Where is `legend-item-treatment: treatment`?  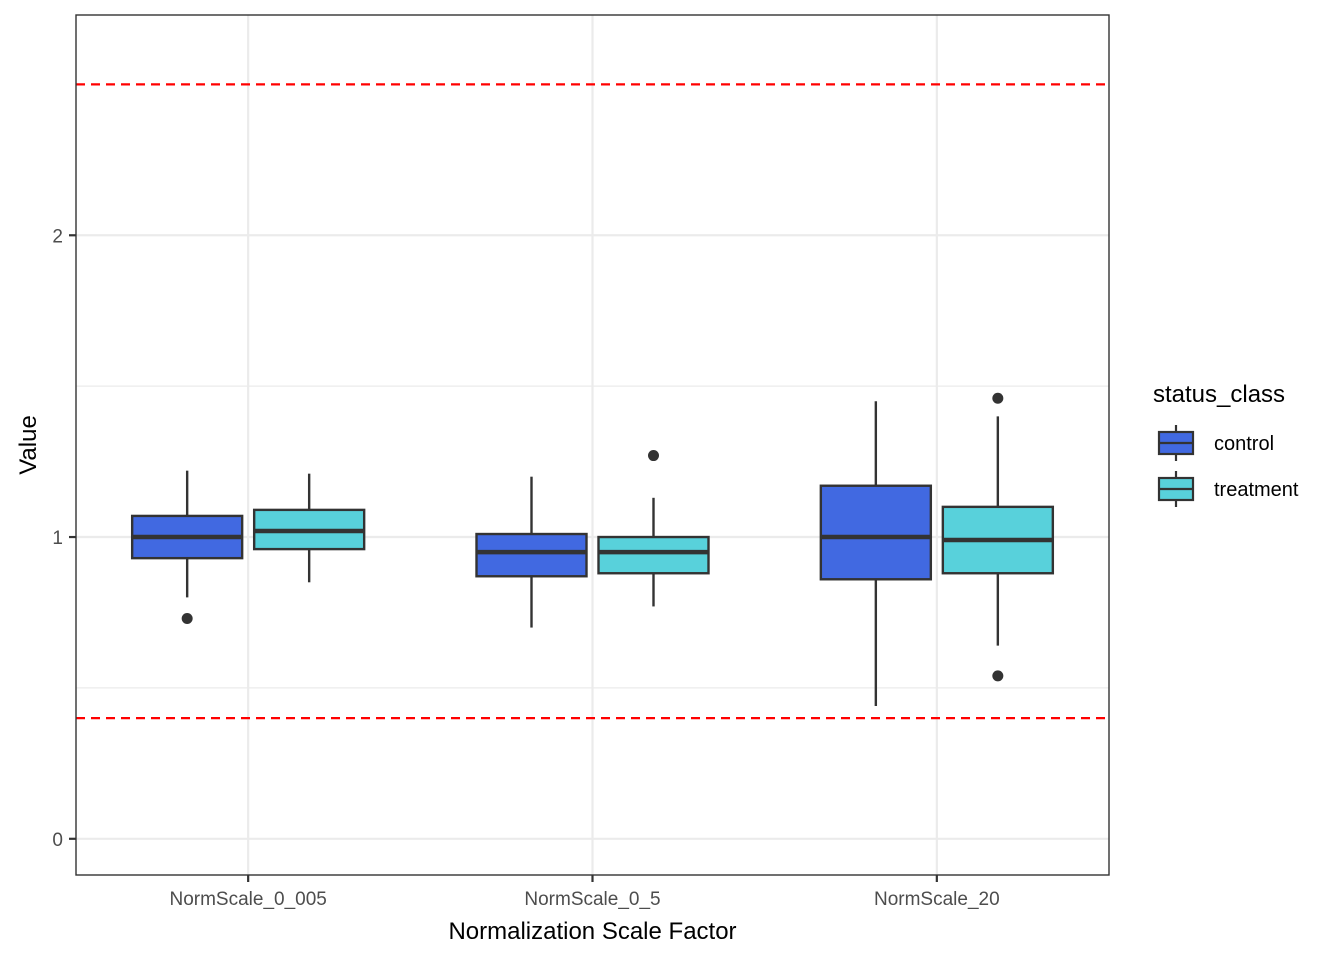 legend-item-treatment: treatment is located at coordinates (1228, 489).